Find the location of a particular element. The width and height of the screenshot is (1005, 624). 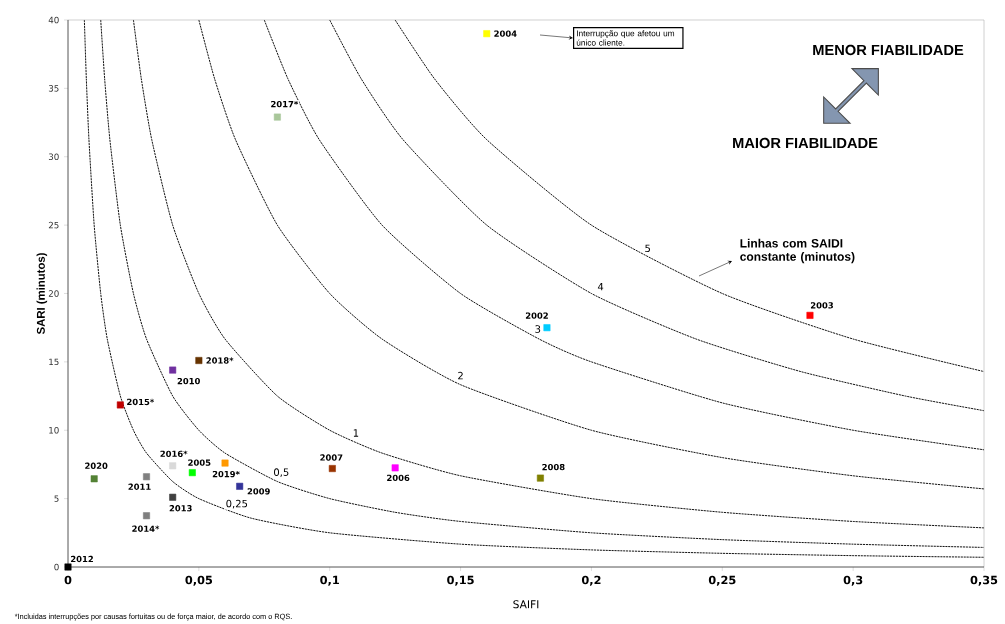

annotation: Linhas com SAIDI constante (minutos) is located at coordinates (797, 251).